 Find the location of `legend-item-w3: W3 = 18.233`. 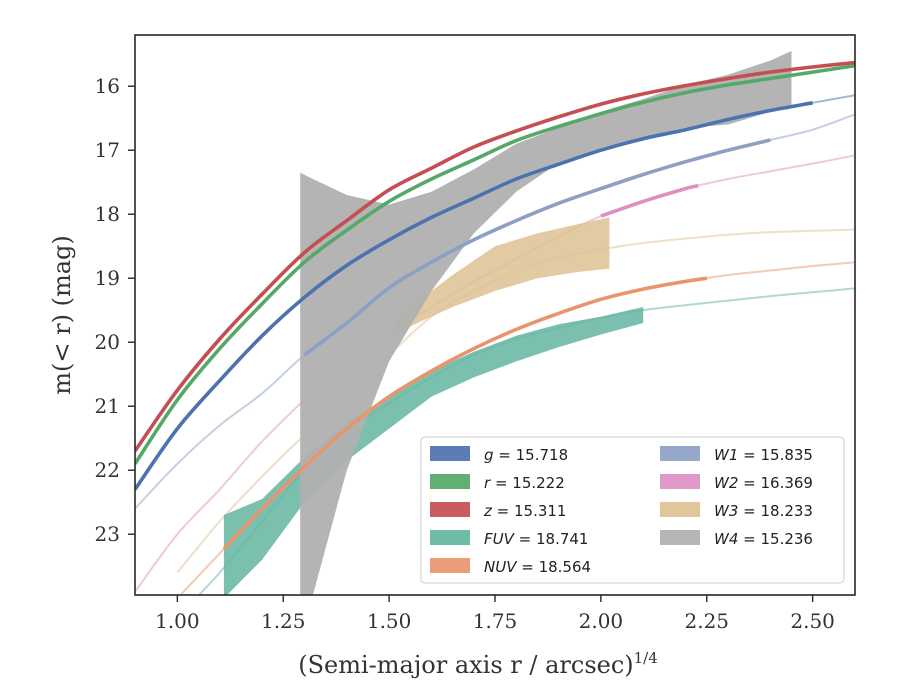

legend-item-w3: W3 = 18.233 is located at coordinates (736, 511).